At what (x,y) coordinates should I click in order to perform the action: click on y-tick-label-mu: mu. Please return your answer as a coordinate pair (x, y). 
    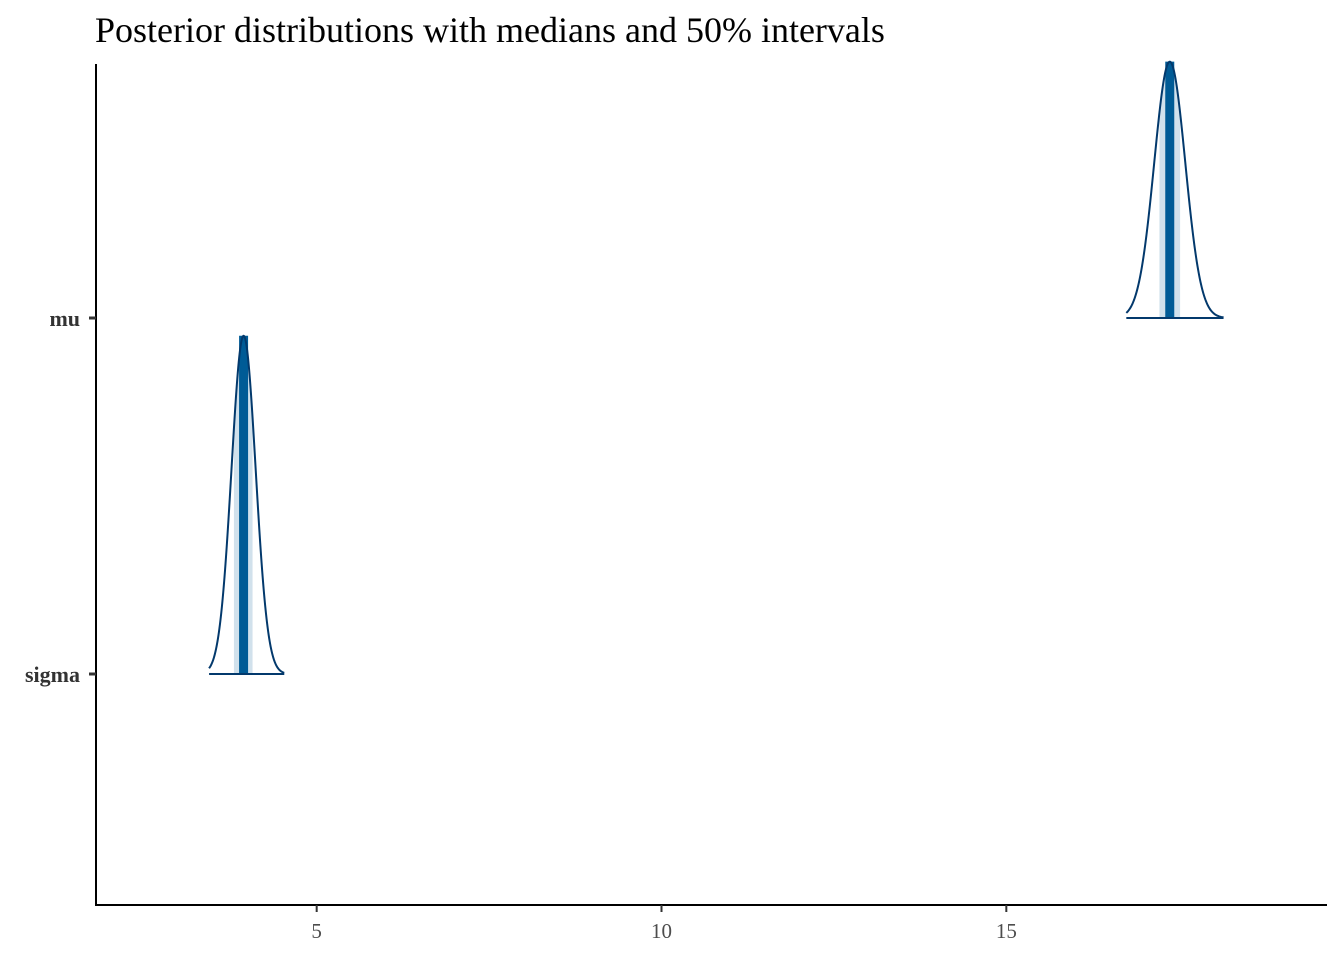
    Looking at the image, I should click on (64, 318).